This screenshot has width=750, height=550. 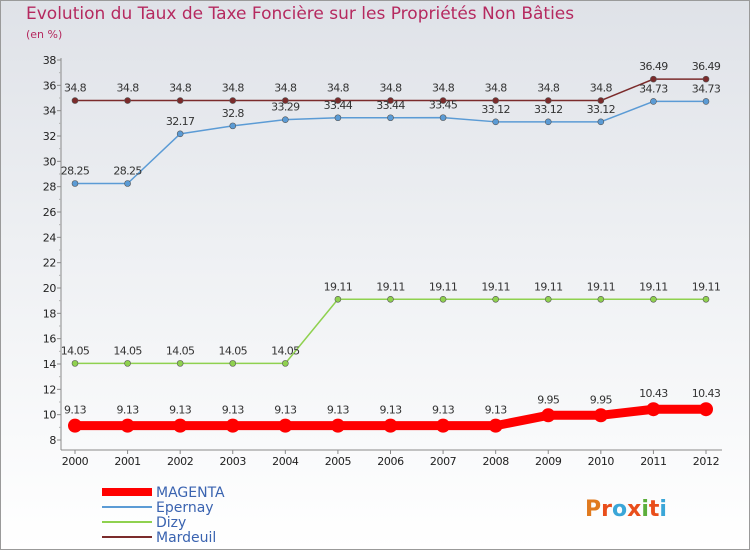 I want to click on y-tick-label: 10, so click(x=50, y=415).